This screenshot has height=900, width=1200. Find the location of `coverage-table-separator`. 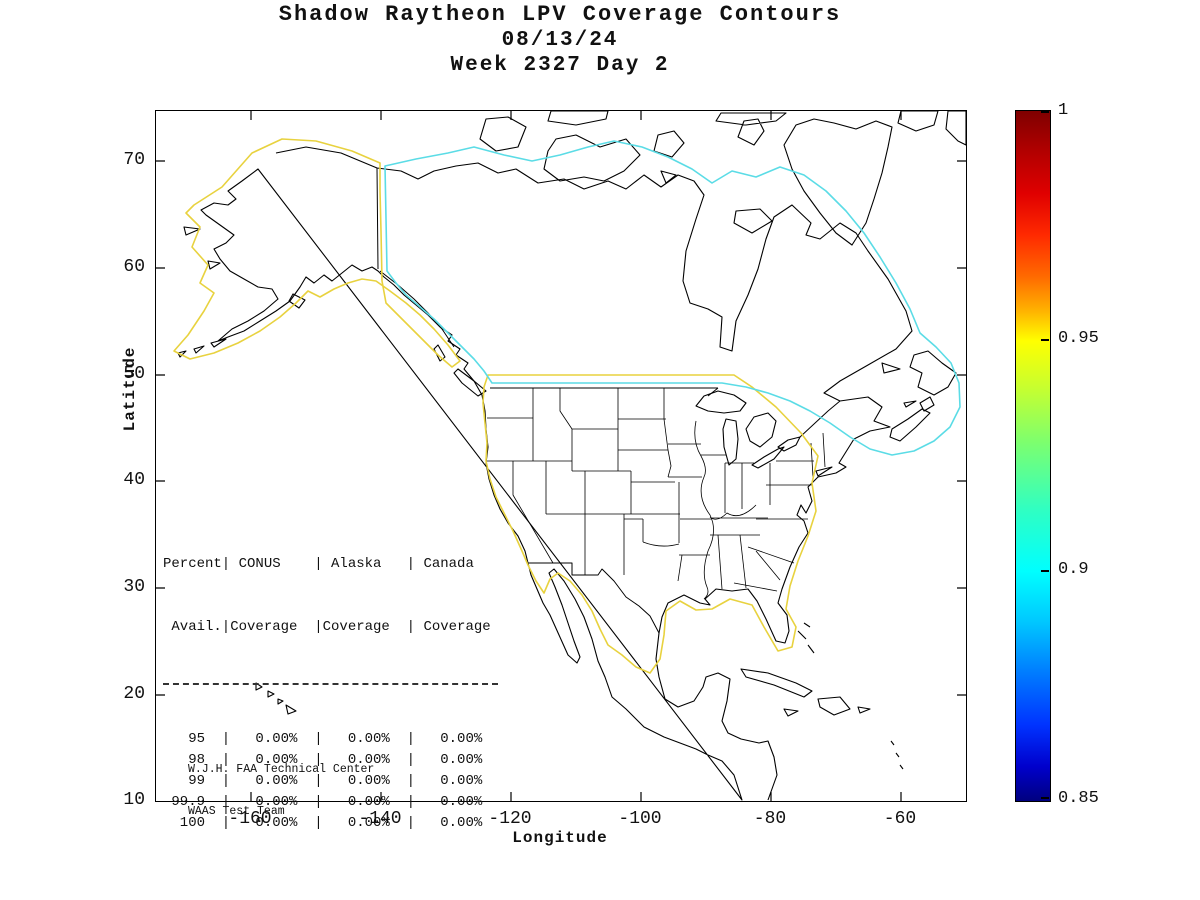

coverage-table-separator is located at coordinates (330, 684).